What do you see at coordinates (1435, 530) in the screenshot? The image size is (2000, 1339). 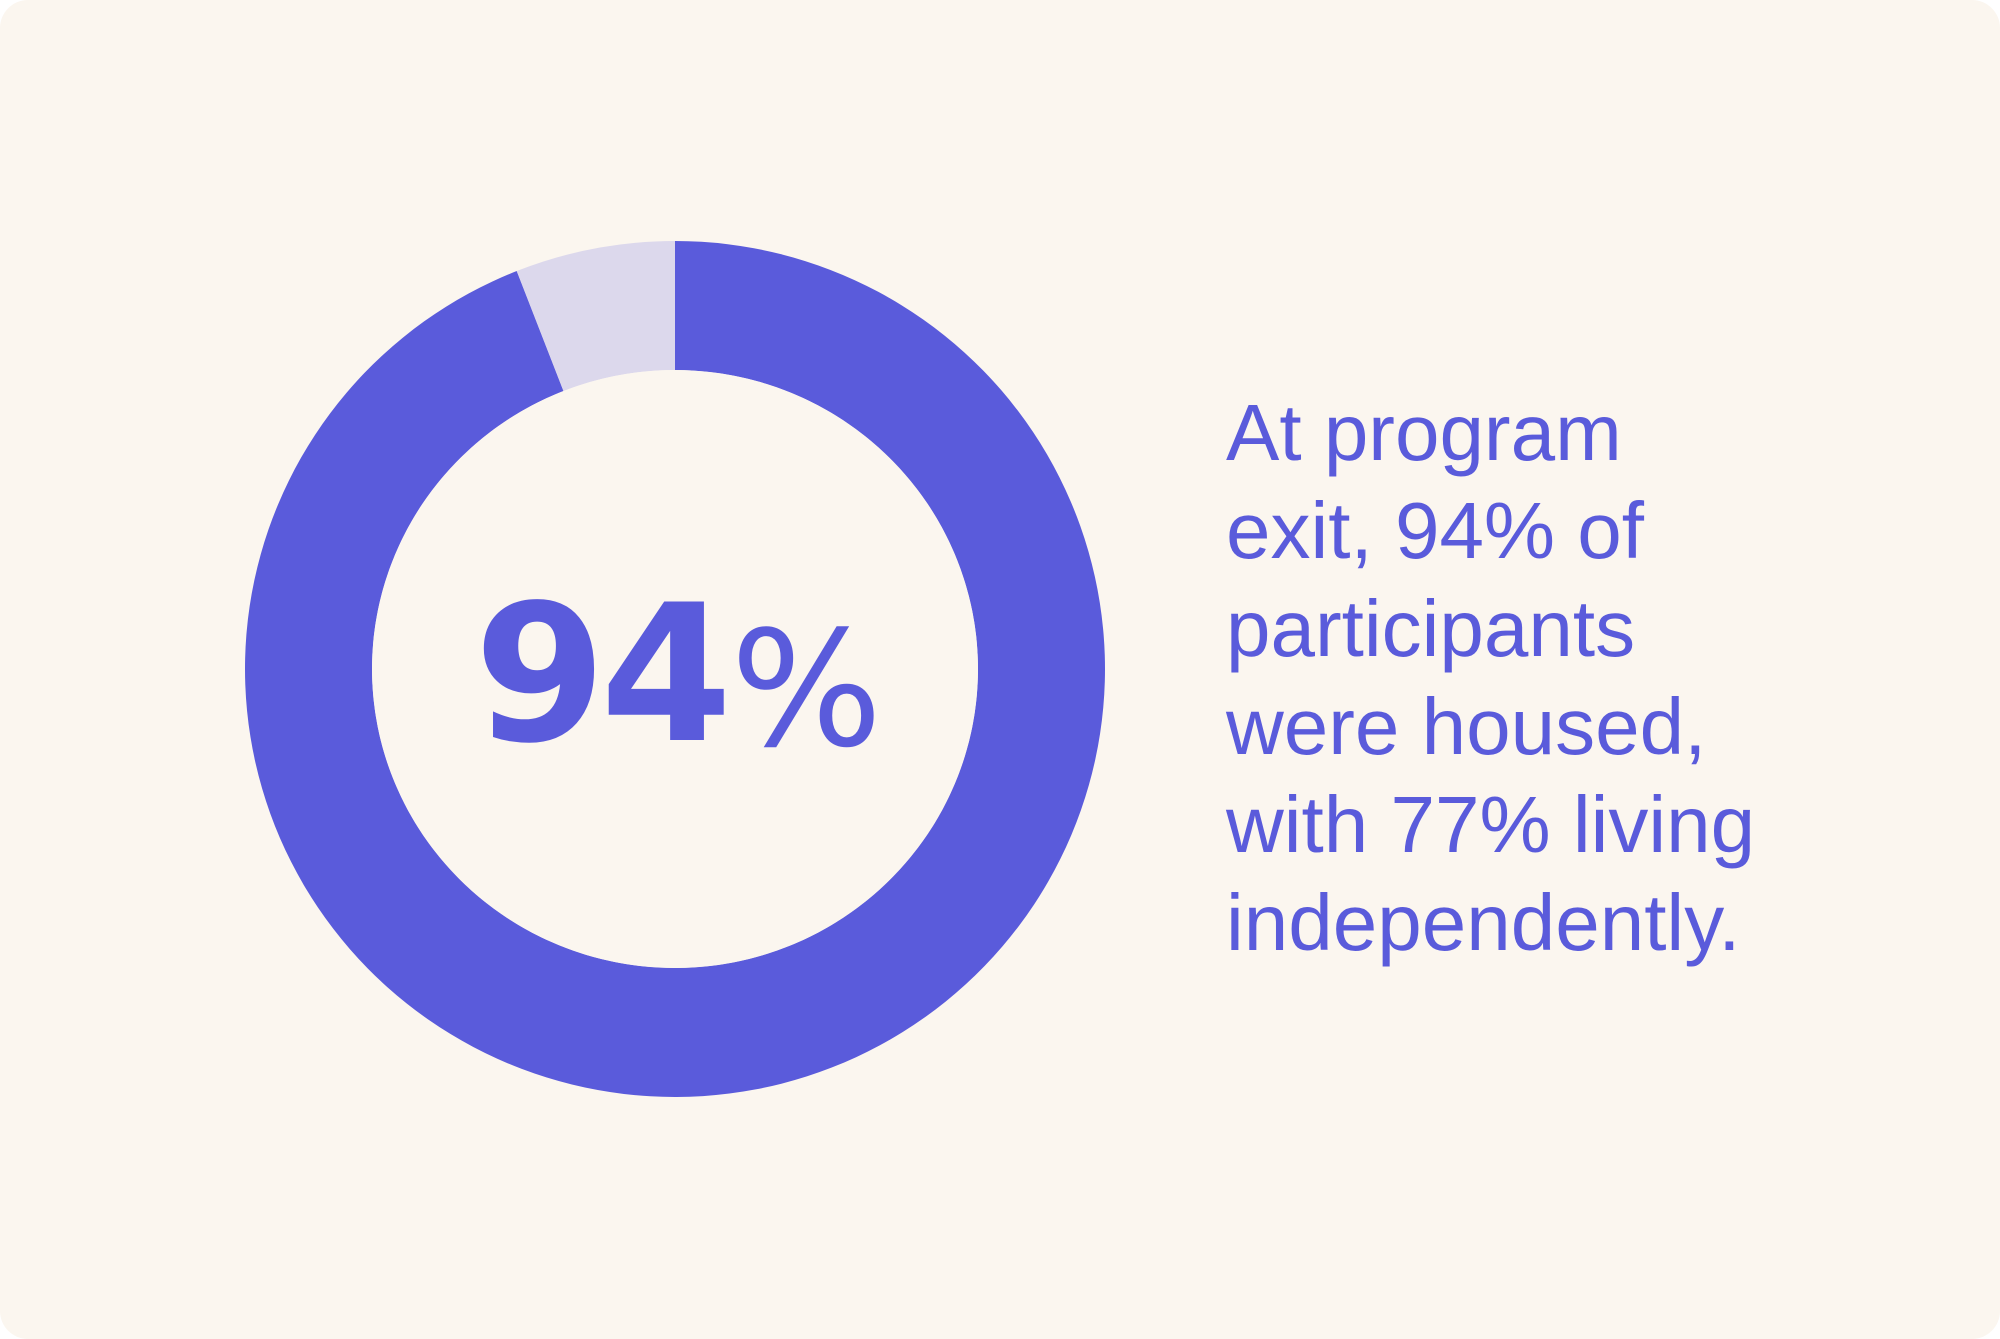 I see `caption-line: exit, 94% of` at bounding box center [1435, 530].